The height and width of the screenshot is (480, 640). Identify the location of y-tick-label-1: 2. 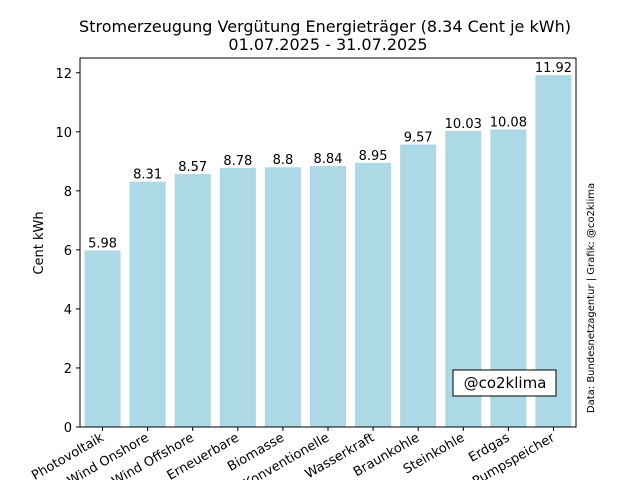
(68, 369).